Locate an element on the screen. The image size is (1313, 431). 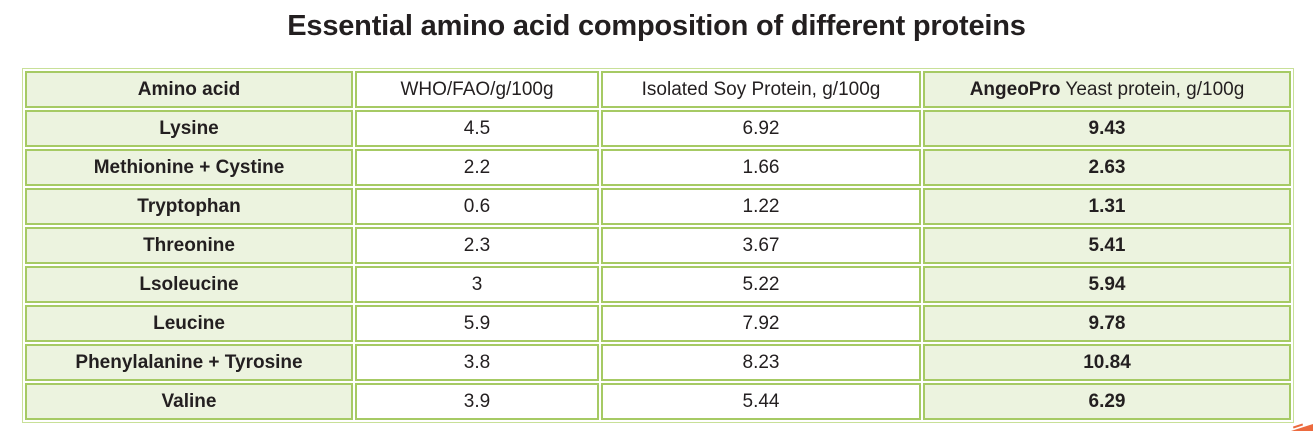
amino-acid-cell: Lysine is located at coordinates (189, 128).